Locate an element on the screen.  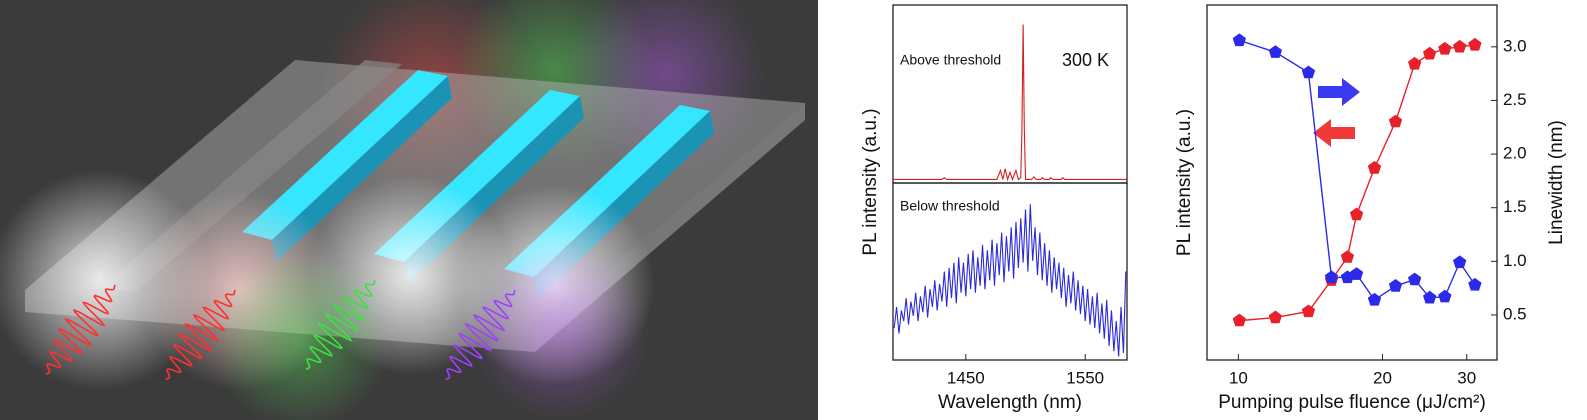
annotation: 300 K is located at coordinates (1085, 60).